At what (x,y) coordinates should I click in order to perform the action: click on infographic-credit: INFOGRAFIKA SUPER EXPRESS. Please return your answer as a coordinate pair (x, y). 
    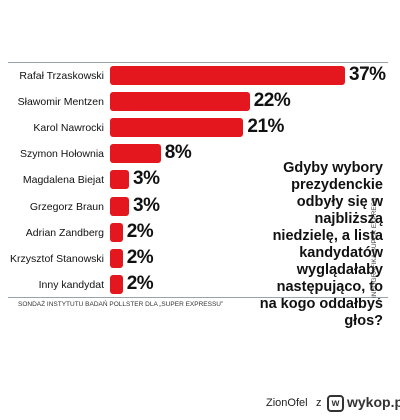
    Looking at the image, I should click on (374, 247).